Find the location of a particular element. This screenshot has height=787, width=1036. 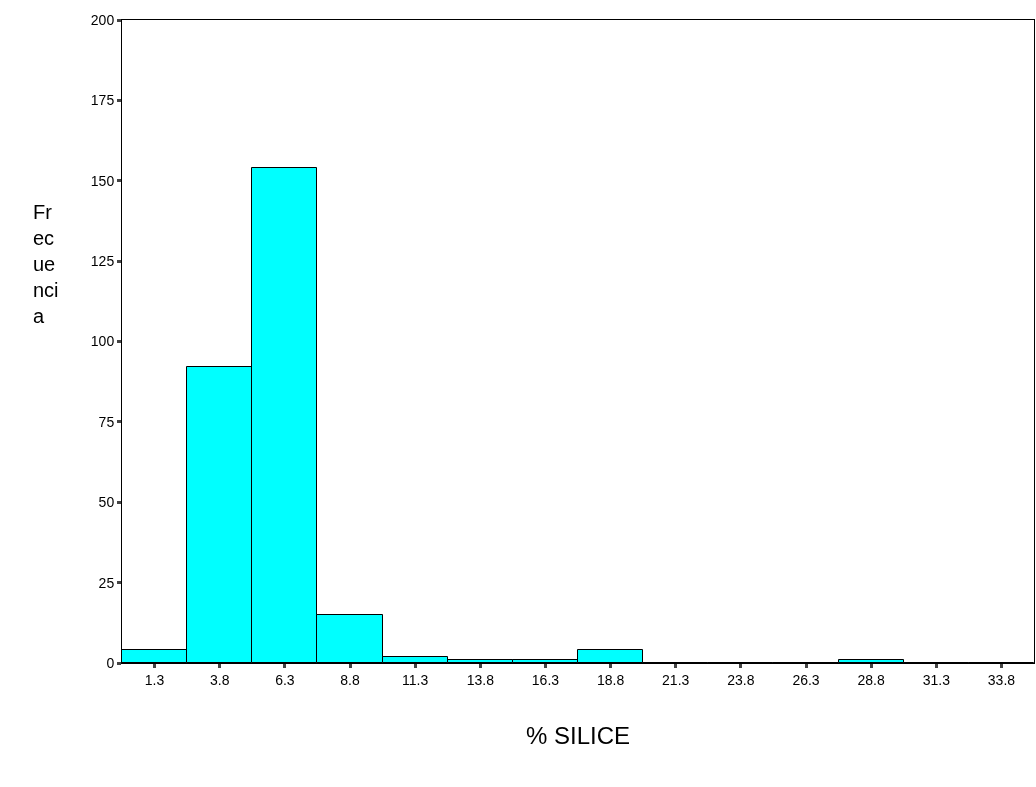

x-tick-label: 31.3 is located at coordinates (936, 679).